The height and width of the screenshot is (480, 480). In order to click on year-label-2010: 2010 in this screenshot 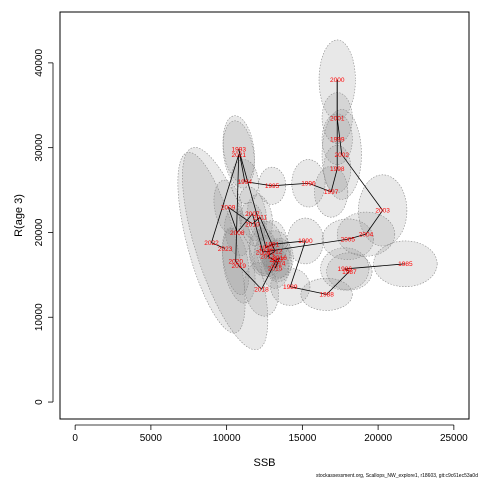, I will do `click(252, 224)`.